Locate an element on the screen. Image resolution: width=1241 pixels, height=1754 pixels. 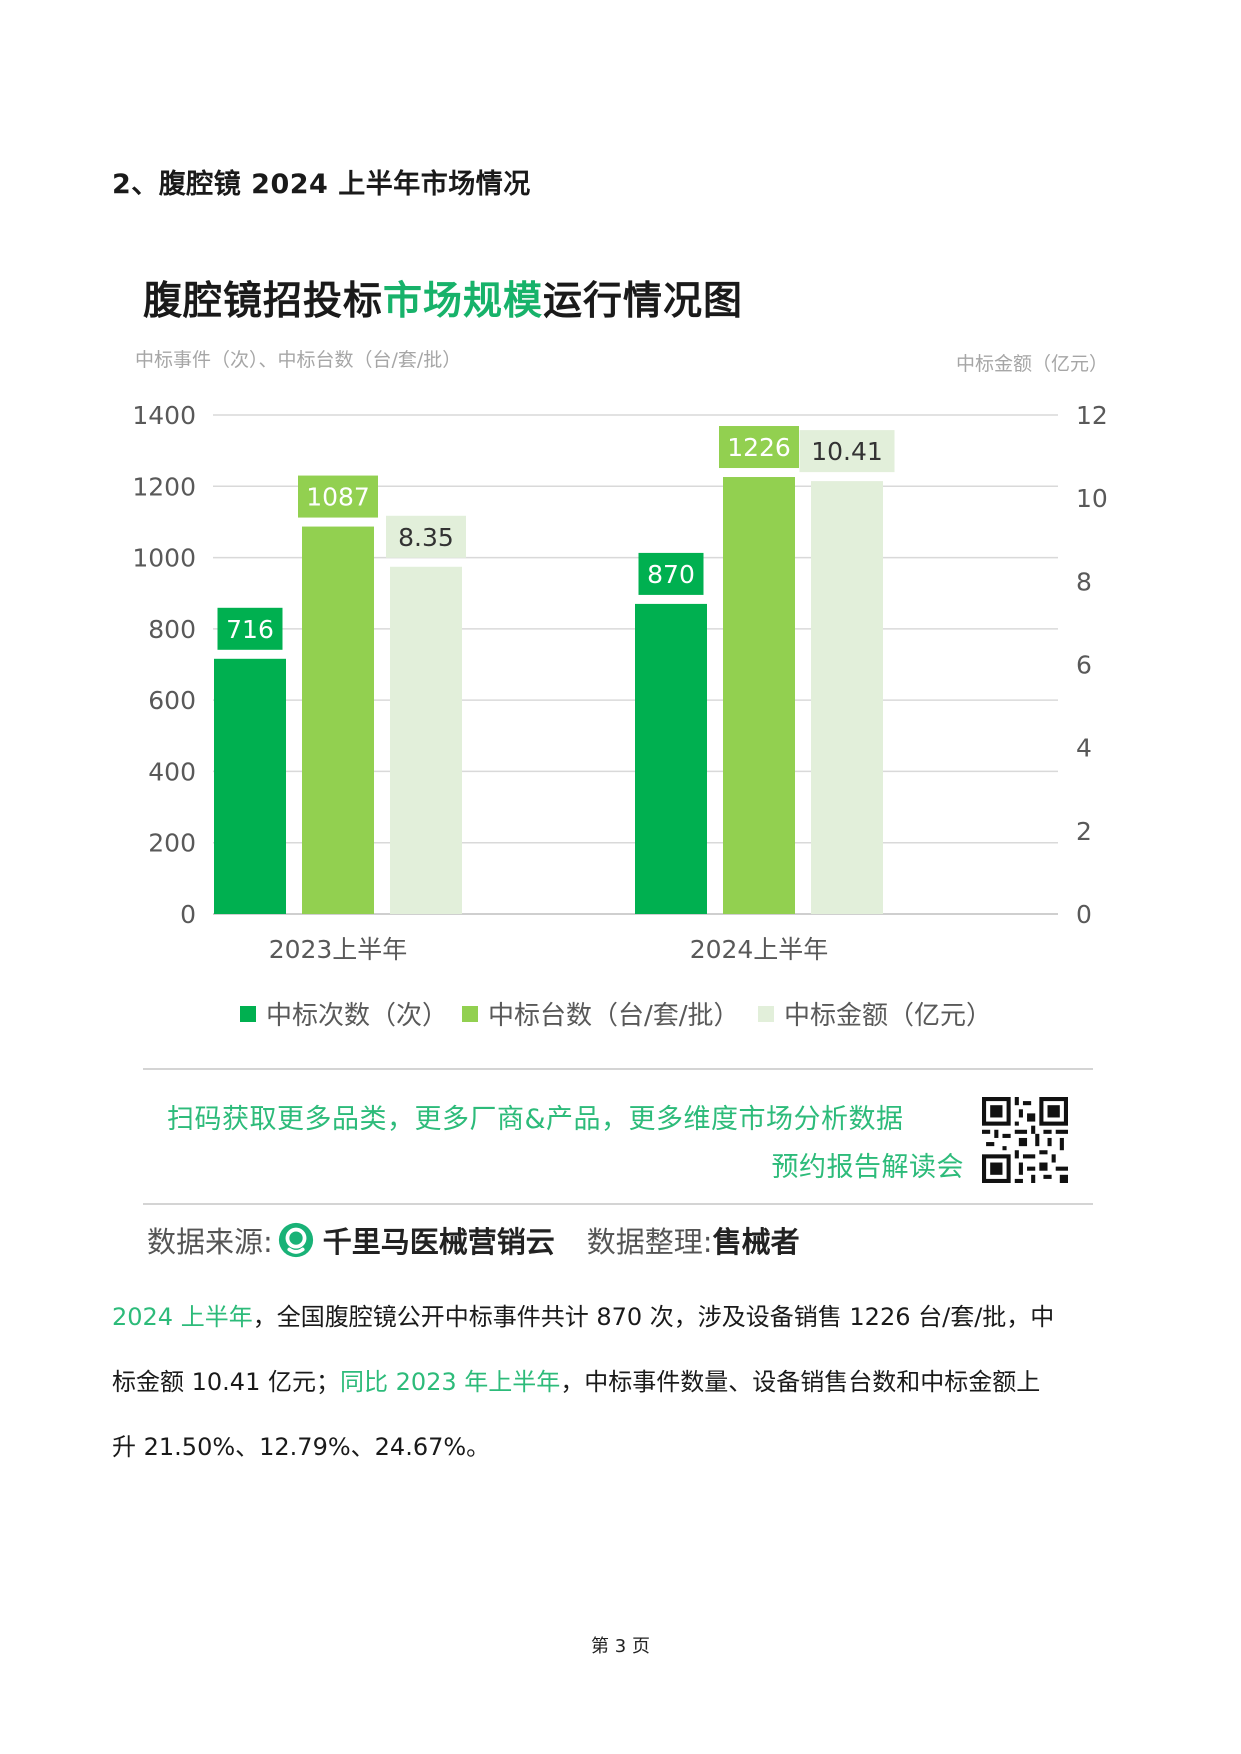
data-label: 8.35 is located at coordinates (426, 537).